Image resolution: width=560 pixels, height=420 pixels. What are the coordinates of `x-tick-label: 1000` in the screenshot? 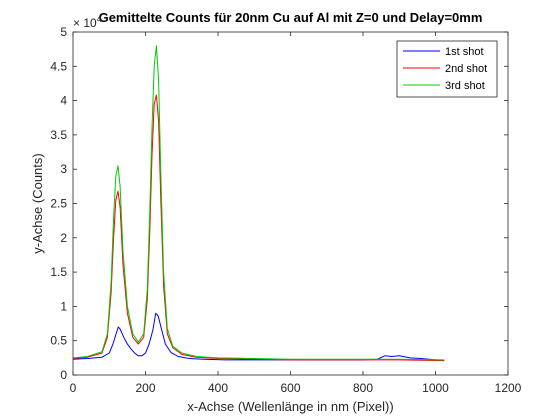 It's located at (435, 388).